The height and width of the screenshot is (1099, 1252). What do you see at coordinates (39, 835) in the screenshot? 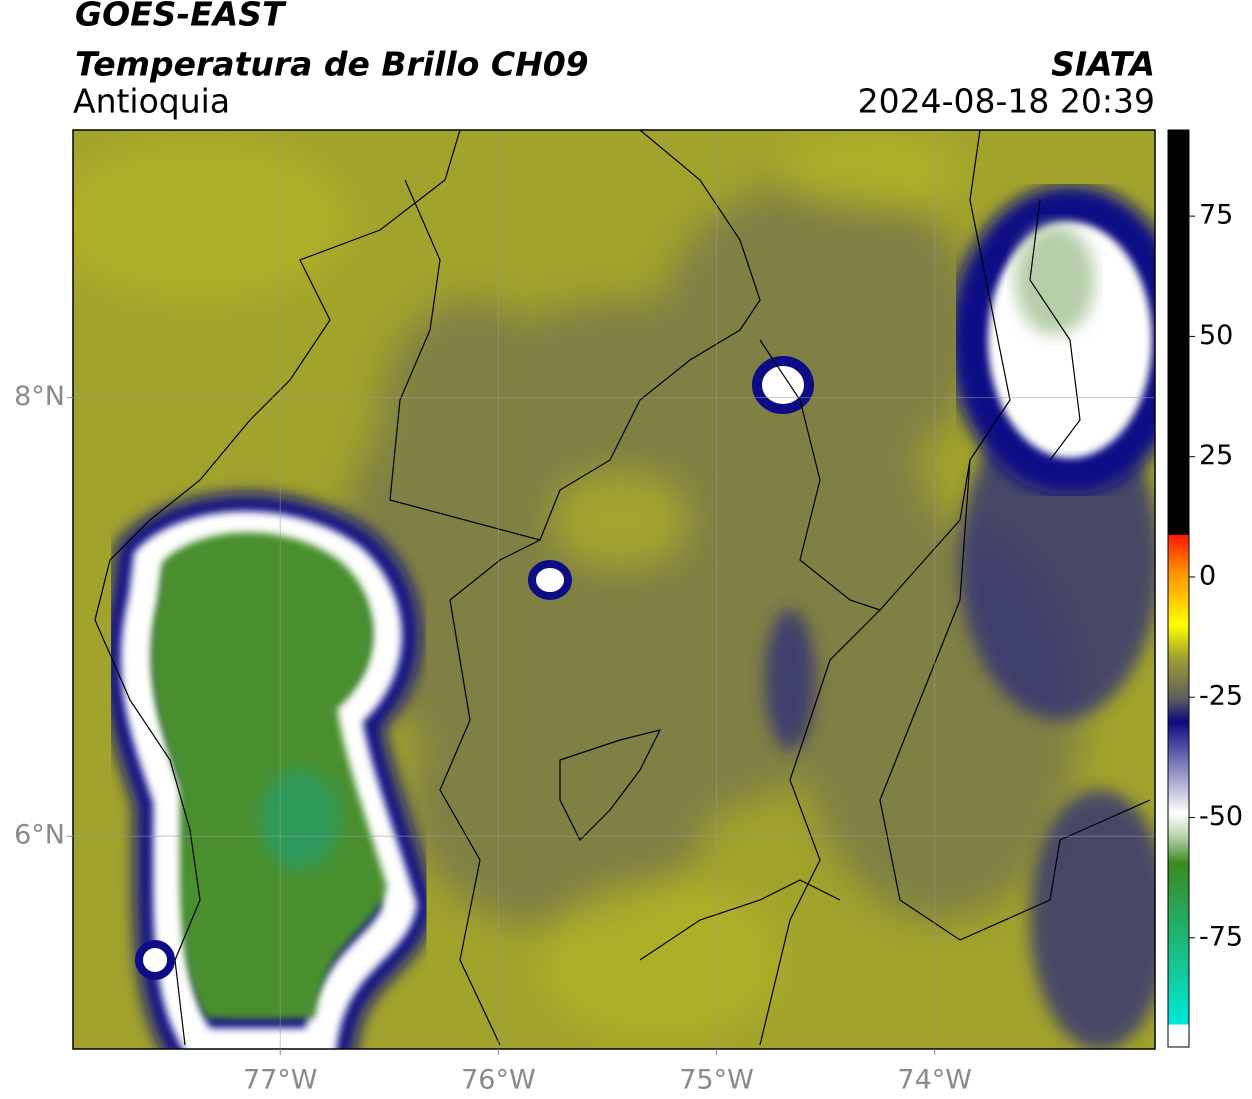
I see `y-tick-label: 6°N` at bounding box center [39, 835].